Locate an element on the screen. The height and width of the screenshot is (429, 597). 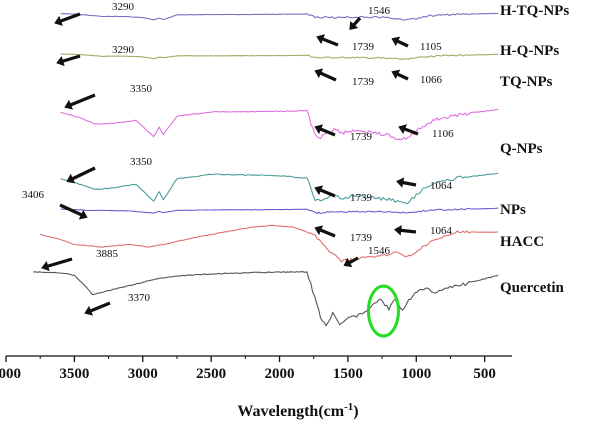
series-line-quercetin is located at coordinates (266, 299).